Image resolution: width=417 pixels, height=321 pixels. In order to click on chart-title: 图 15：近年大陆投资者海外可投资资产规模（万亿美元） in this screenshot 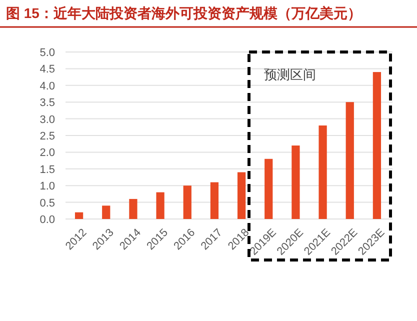, I will do `click(184, 13)`.